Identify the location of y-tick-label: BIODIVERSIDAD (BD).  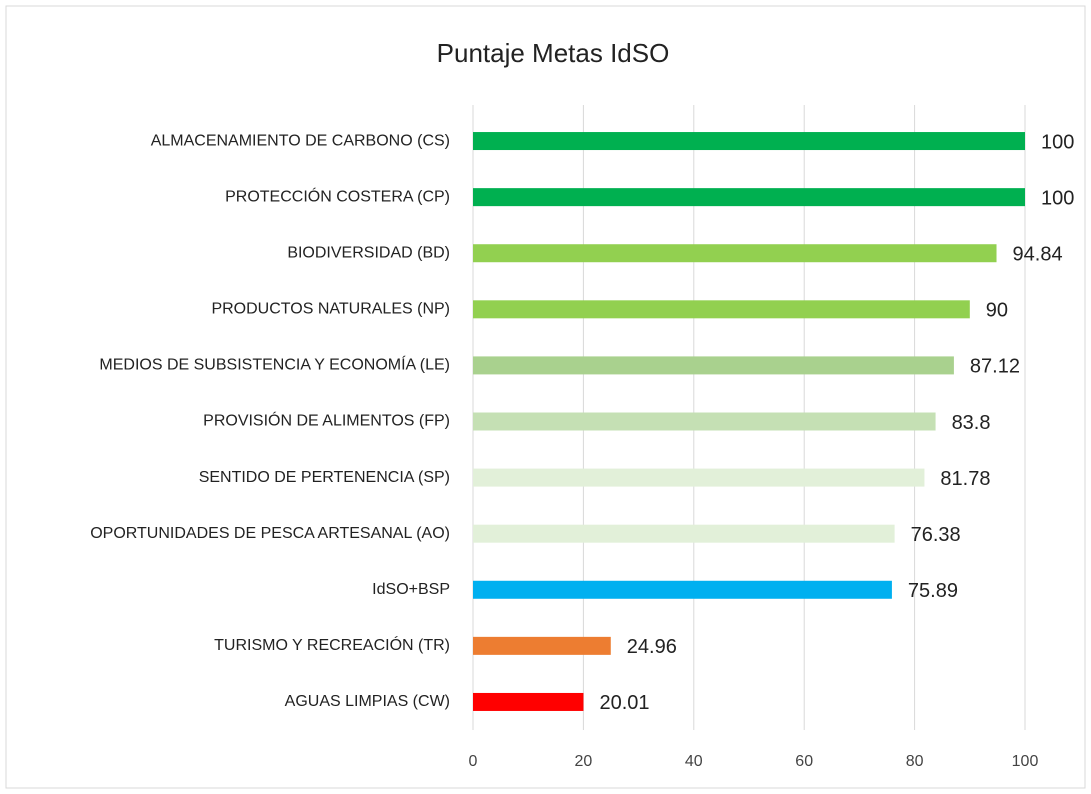
(368, 252).